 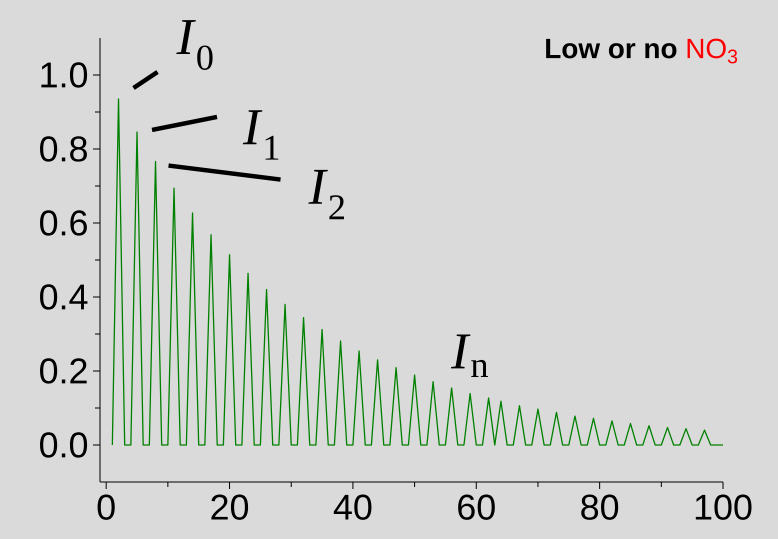 I want to click on x-tick-label: 100, so click(x=724, y=507).